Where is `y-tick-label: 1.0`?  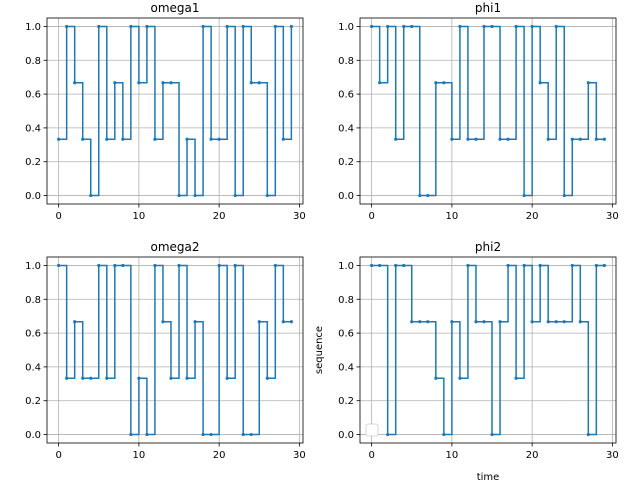 y-tick-label: 1.0 is located at coordinates (346, 27).